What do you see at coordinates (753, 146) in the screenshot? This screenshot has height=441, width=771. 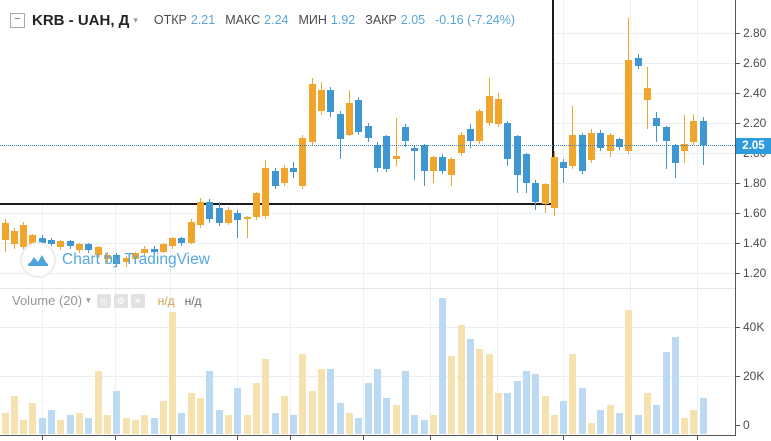 I see `last-price-badge: 2.05` at bounding box center [753, 146].